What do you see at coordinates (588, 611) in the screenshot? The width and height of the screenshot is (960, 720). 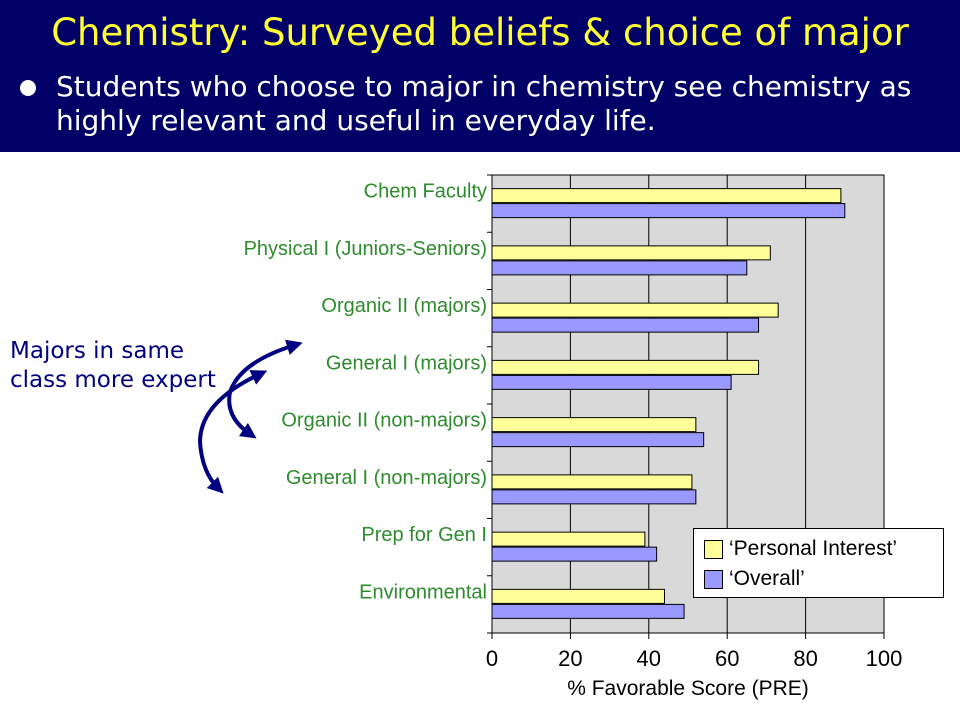 I see `bar-overall-environmental` at bounding box center [588, 611].